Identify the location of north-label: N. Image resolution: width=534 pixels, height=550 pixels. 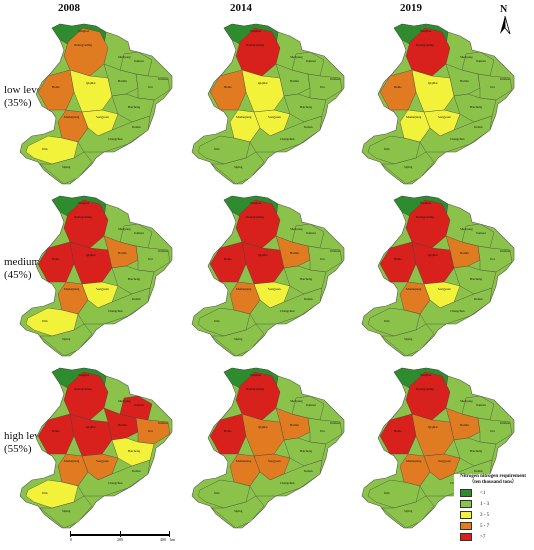
(504, 9).